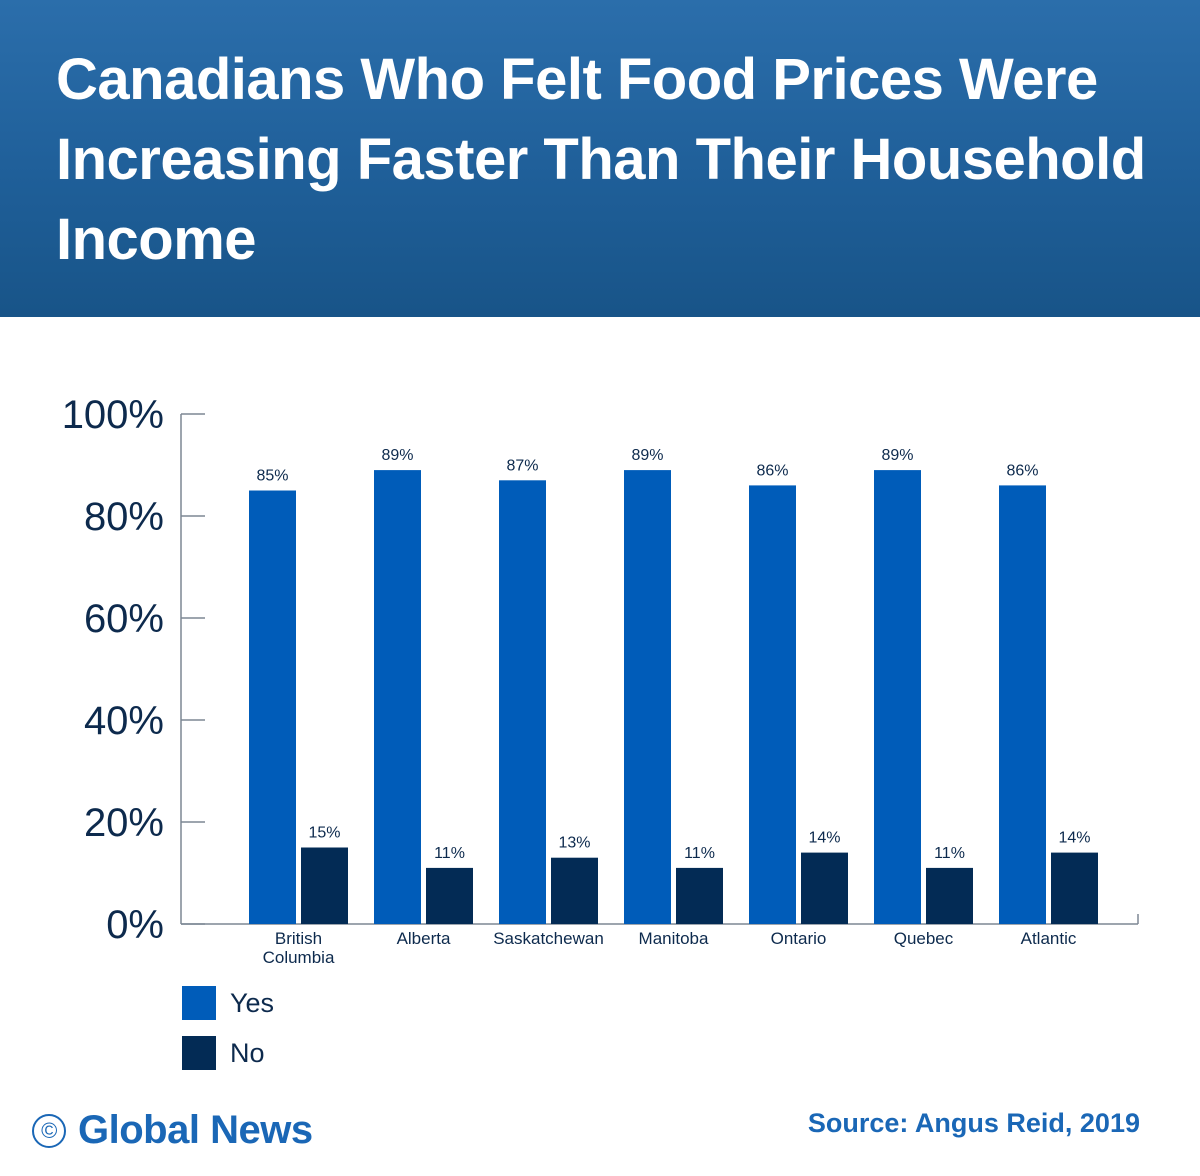 Image resolution: width=1200 pixels, height=1176 pixels. I want to click on x-tick-label: Saskatchewan, so click(548, 938).